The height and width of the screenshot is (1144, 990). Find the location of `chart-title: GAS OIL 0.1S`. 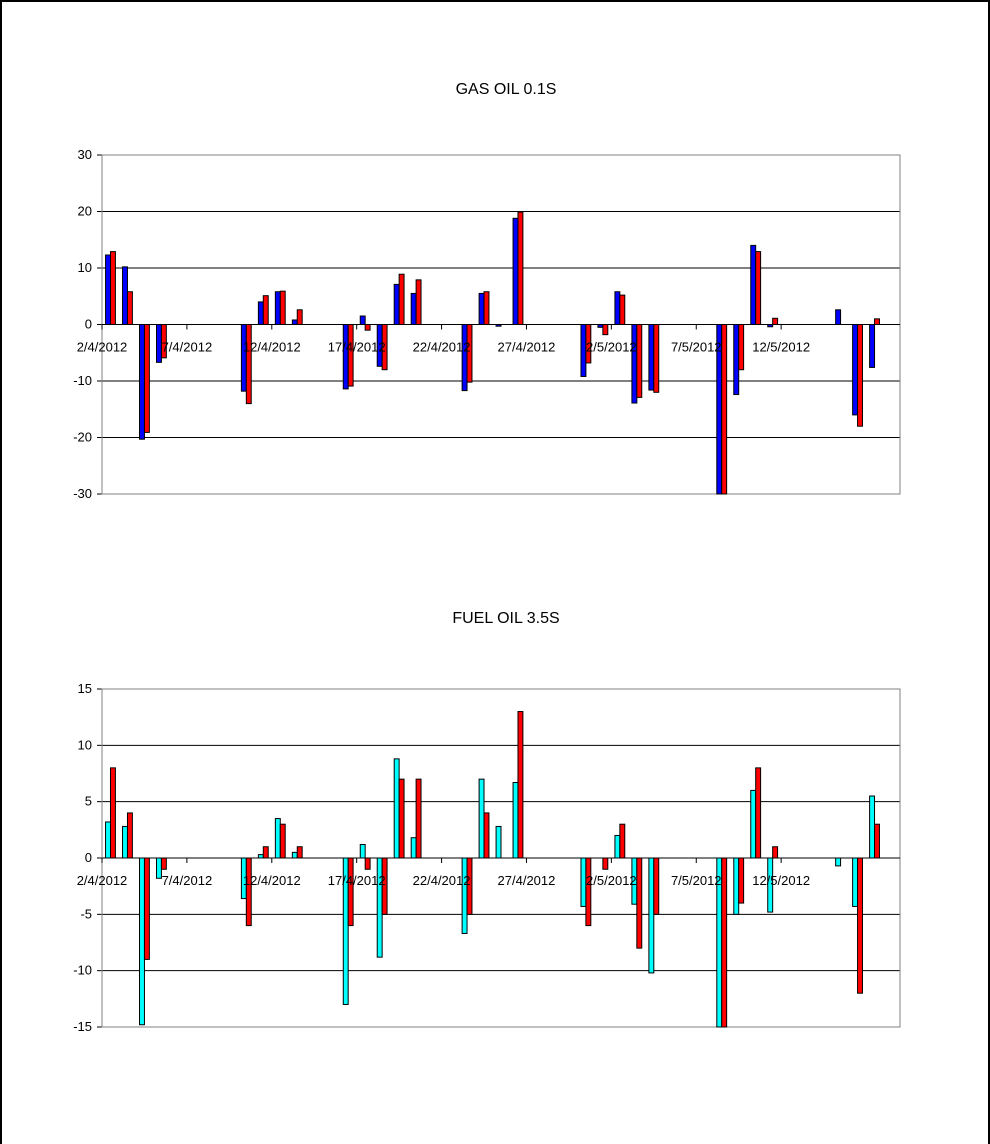

chart-title: GAS OIL 0.1S is located at coordinates (506, 89).